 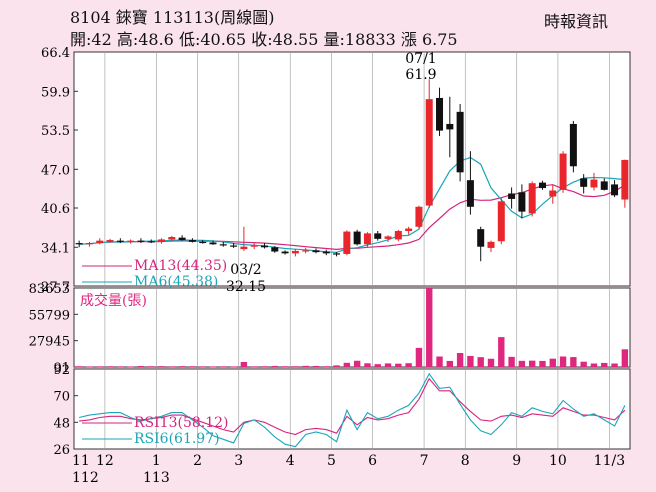 I want to click on price-legend-label: MA13(44.35), so click(x=180, y=266).